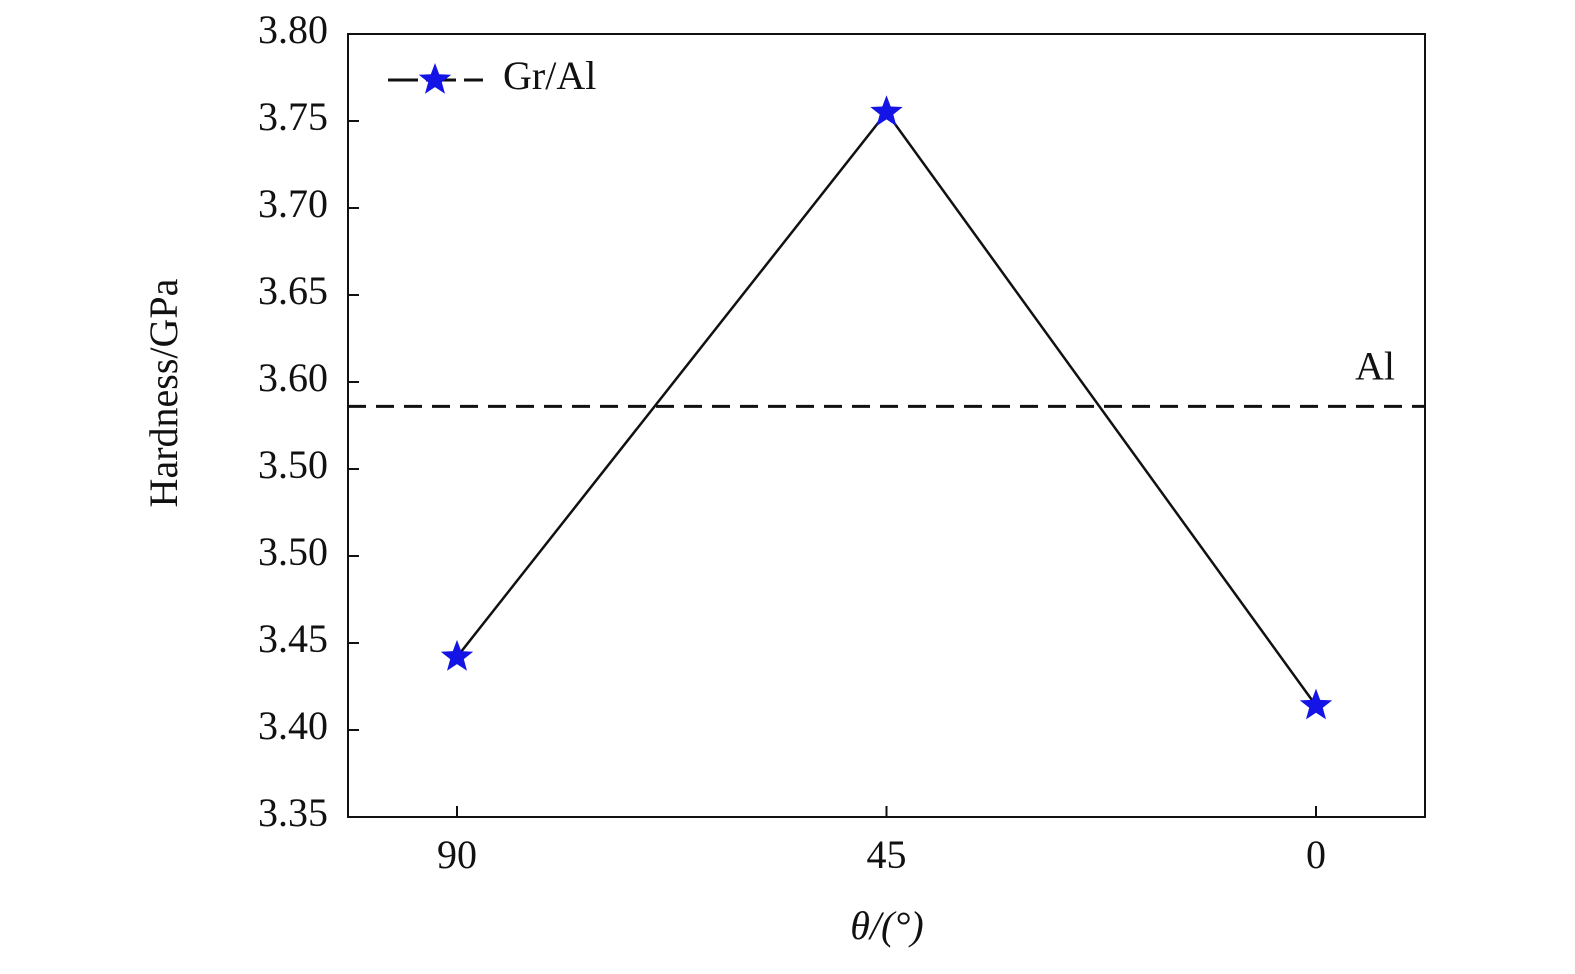 The width and height of the screenshot is (1575, 974). What do you see at coordinates (435, 78) in the screenshot?
I see `legend-marker` at bounding box center [435, 78].